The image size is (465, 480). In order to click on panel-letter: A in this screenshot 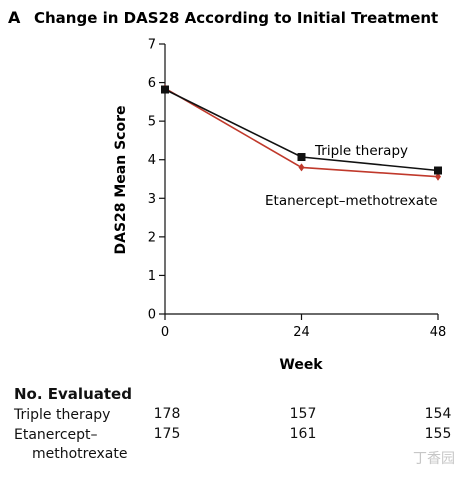, I will do `click(14, 17)`.